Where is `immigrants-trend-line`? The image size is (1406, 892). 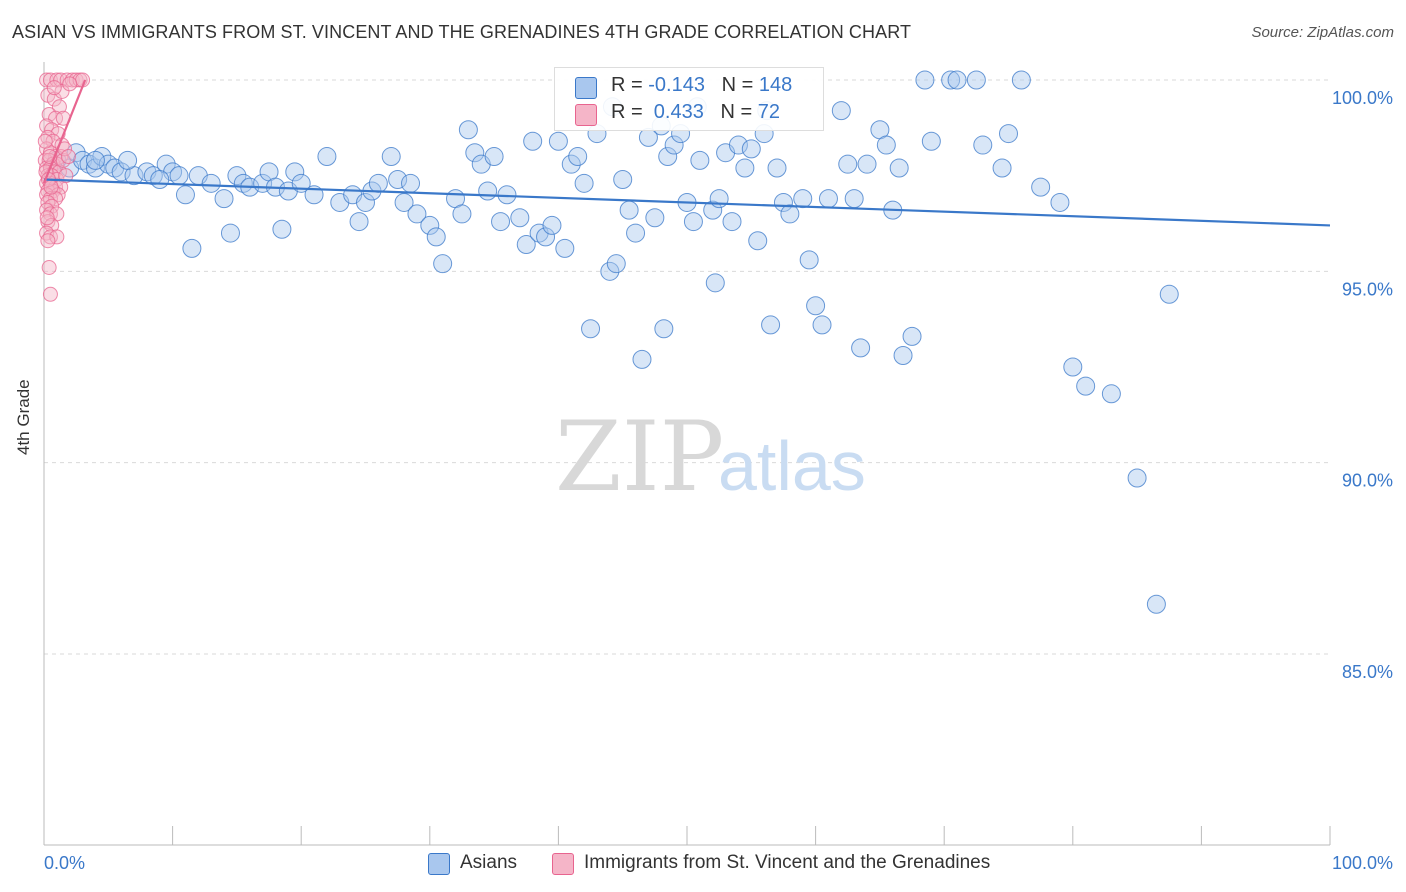
immigrants-trend-line is located at coordinates (64, 131).